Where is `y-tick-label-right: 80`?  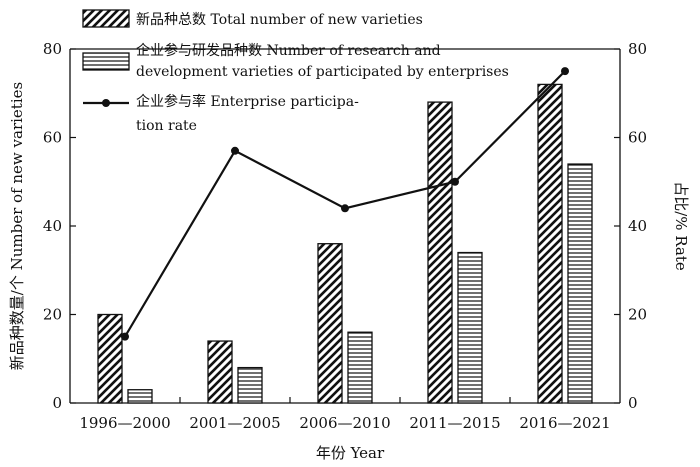 y-tick-label-right: 80 is located at coordinates (637, 49).